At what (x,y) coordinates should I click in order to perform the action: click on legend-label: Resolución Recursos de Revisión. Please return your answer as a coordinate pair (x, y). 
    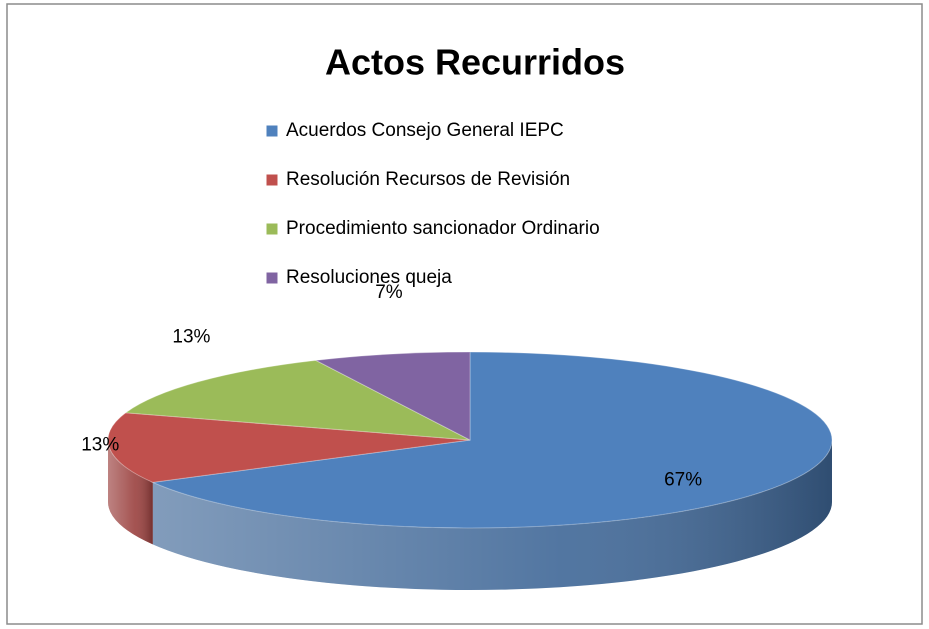
    Looking at the image, I should click on (428, 179).